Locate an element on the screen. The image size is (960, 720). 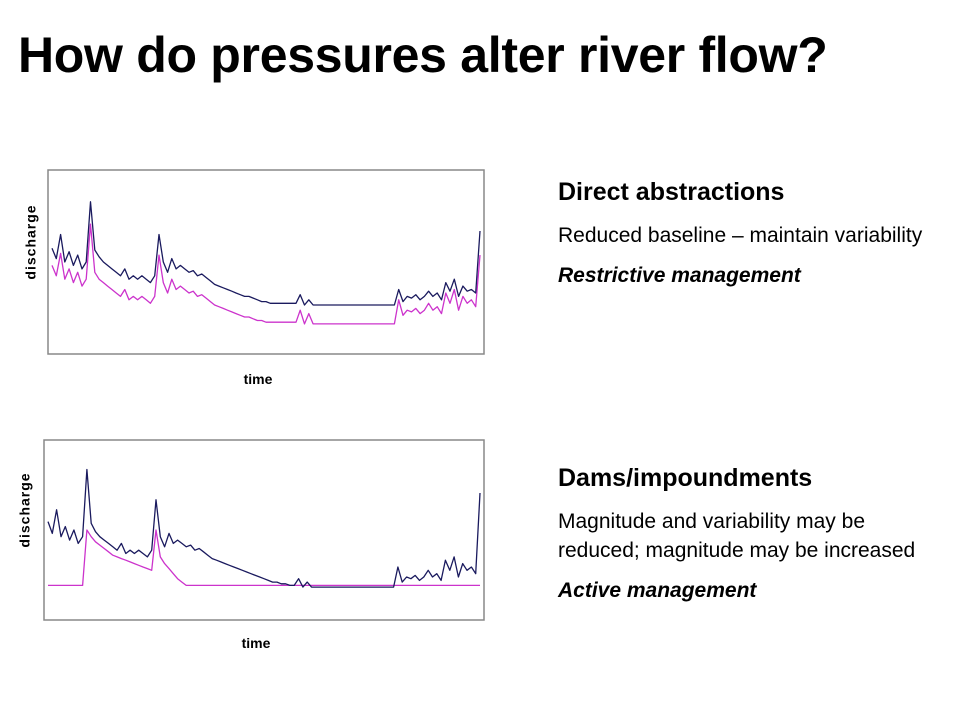
abstraction-hydrograph-svg: time discharge is located at coordinates (254, 278).